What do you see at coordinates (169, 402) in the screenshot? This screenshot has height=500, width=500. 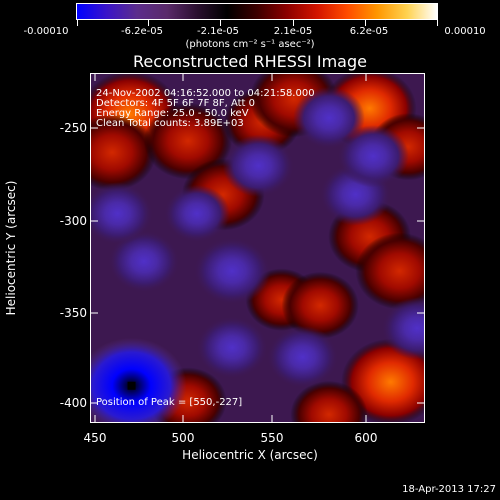 I see `peak-position-text: Position of Peak = [550,-227]` at bounding box center [169, 402].